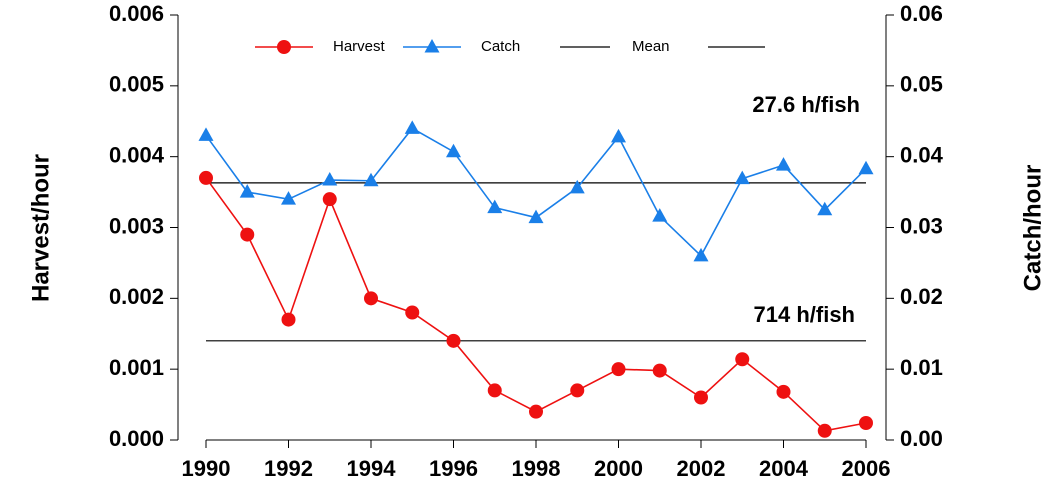  I want to click on x-tick-label: 1998, so click(536, 468).